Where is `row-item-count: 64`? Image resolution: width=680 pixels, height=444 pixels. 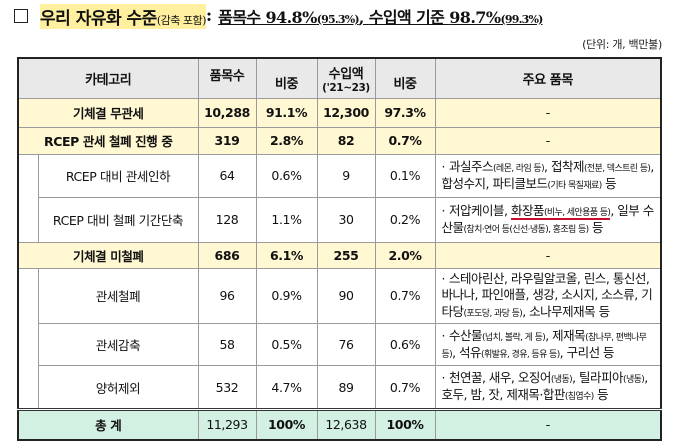 row-item-count: 64 is located at coordinates (227, 175).